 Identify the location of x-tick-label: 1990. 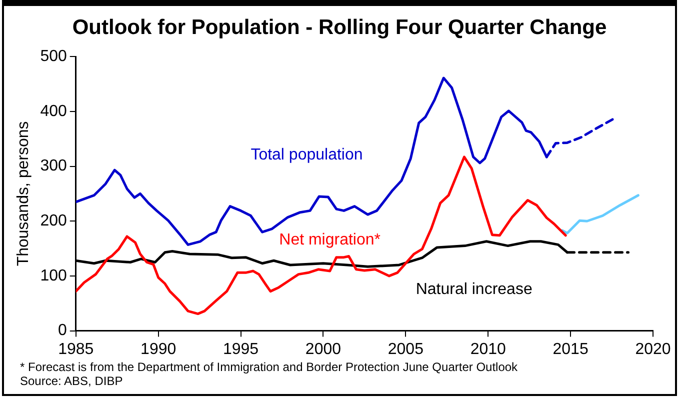
(158, 349).